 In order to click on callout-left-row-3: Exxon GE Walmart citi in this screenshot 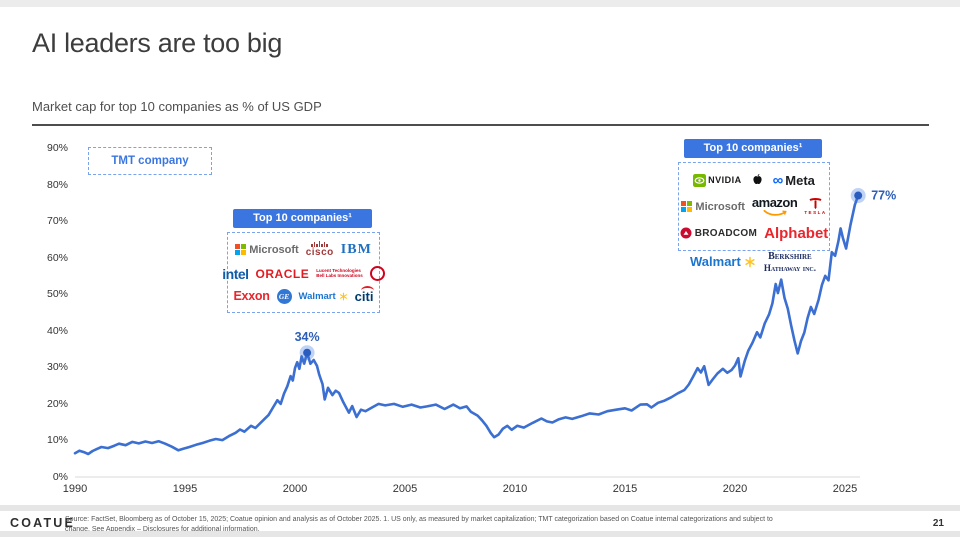, I will do `click(304, 294)`.